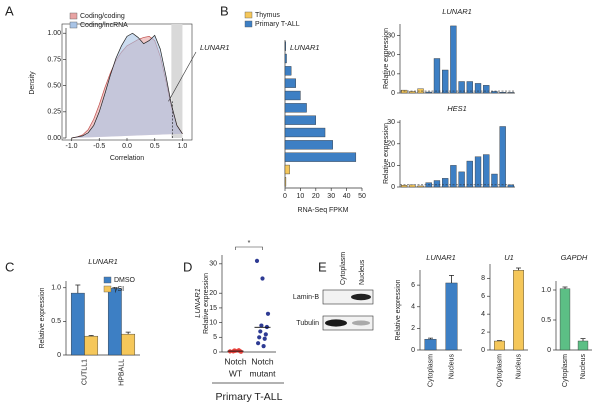  I want to click on shade-band, so click(177, 81).